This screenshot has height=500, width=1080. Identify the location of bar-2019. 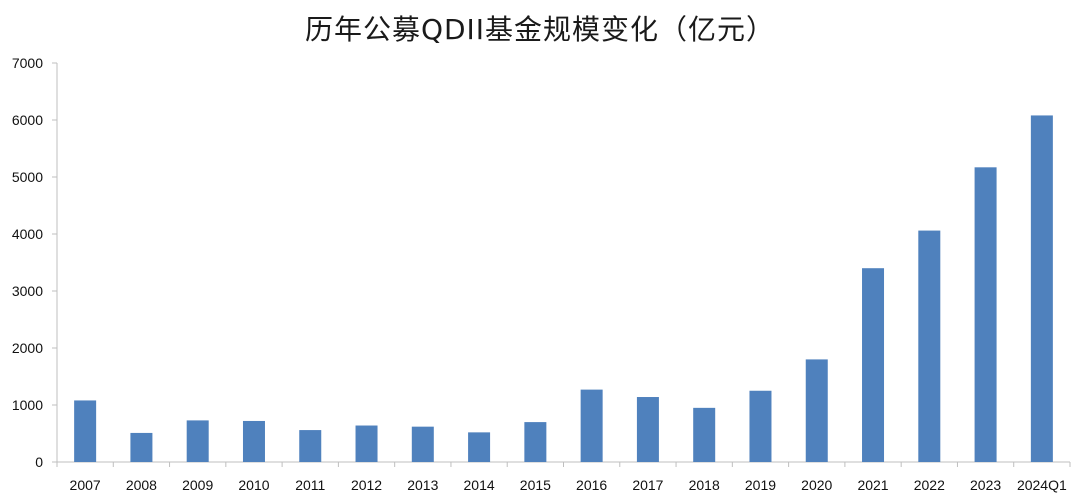
(760, 426).